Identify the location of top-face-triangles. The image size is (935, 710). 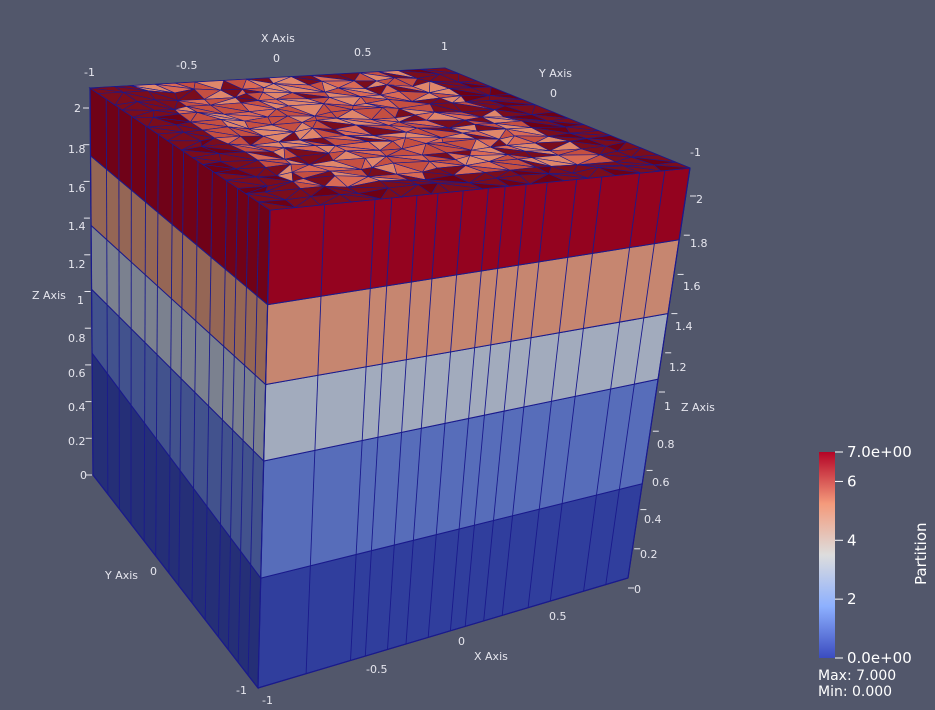
(389, 139).